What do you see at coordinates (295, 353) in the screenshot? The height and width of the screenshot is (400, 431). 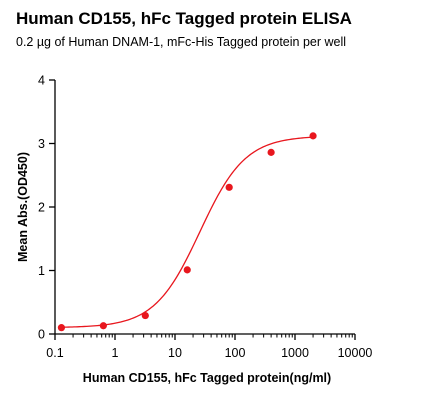 I see `x-tick-label: 1000` at bounding box center [295, 353].